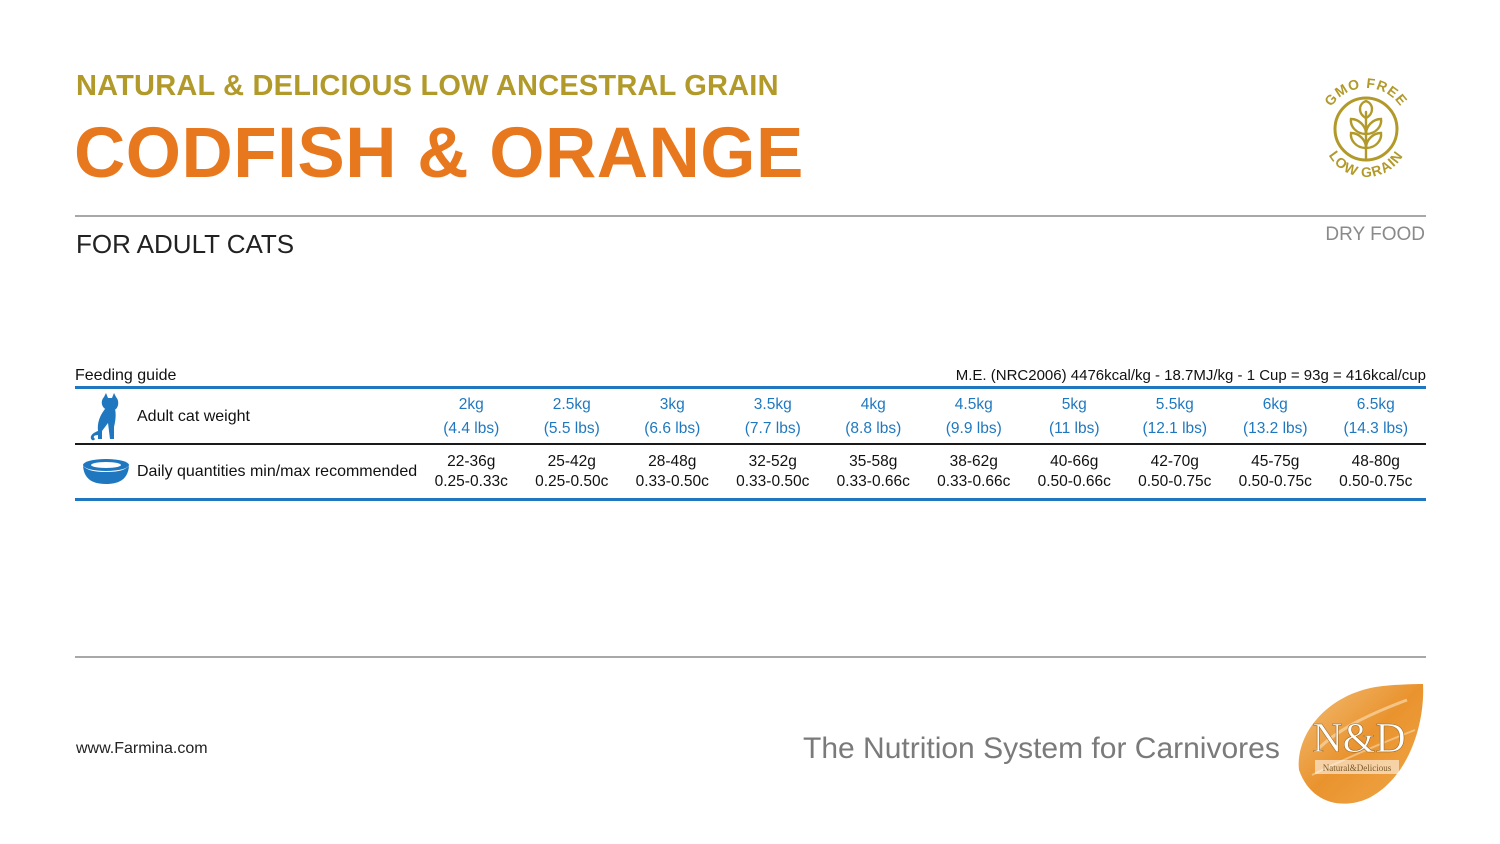 Image resolution: width=1500 pixels, height=844 pixels. Describe the element at coordinates (873, 471) in the screenshot. I see `quantity-cell: 35-58g 0.33-0.66c` at that location.